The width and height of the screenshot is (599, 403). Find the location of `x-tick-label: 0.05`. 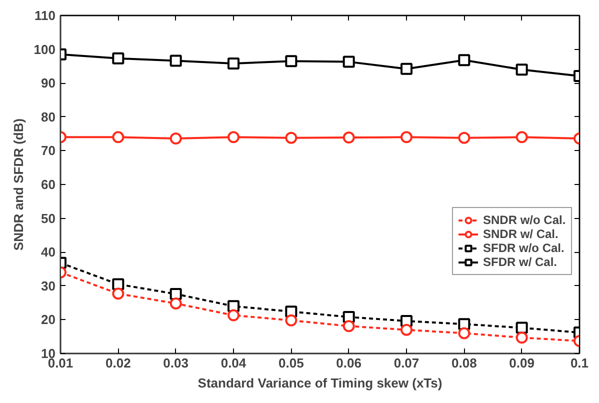

x-tick-label: 0.05 is located at coordinates (291, 363).